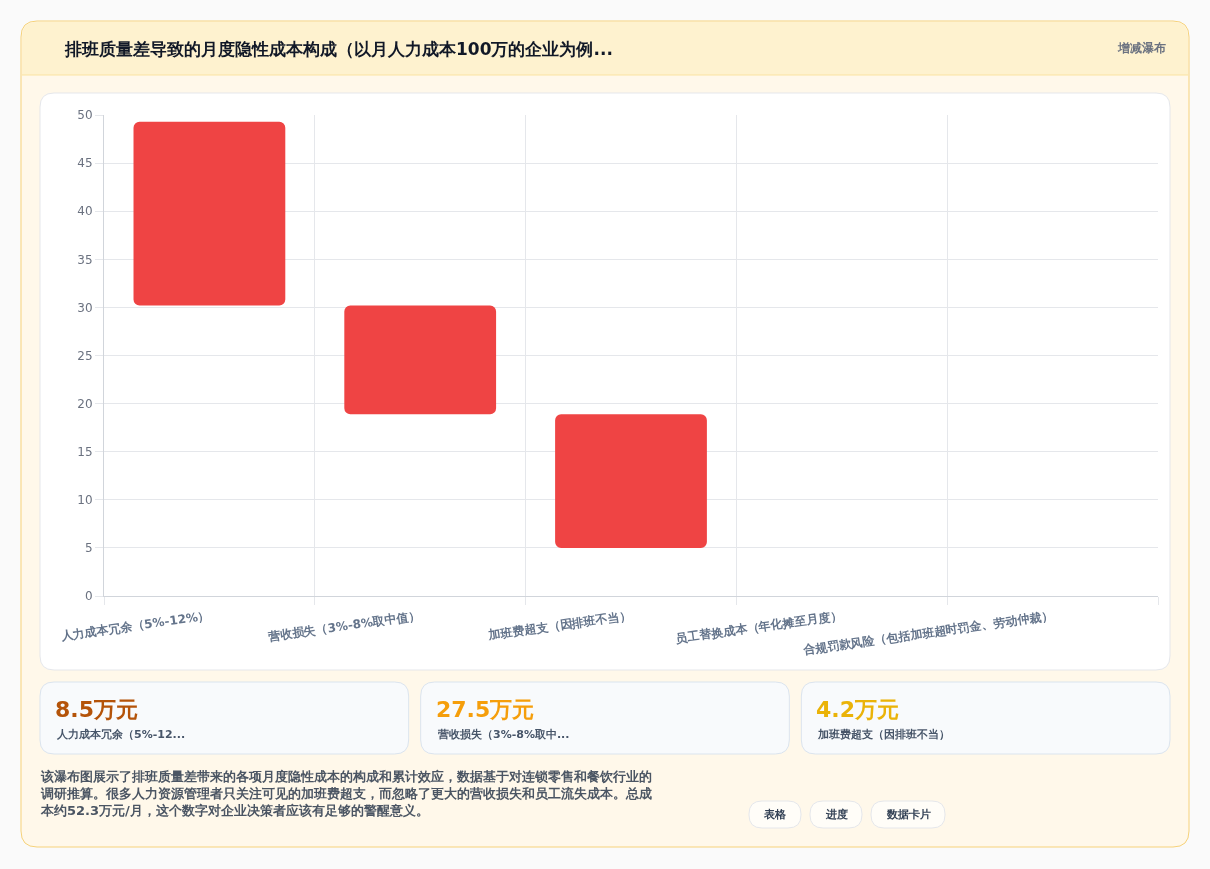  Describe the element at coordinates (88, 548) in the screenshot. I see `y-tick-label: 5` at that location.